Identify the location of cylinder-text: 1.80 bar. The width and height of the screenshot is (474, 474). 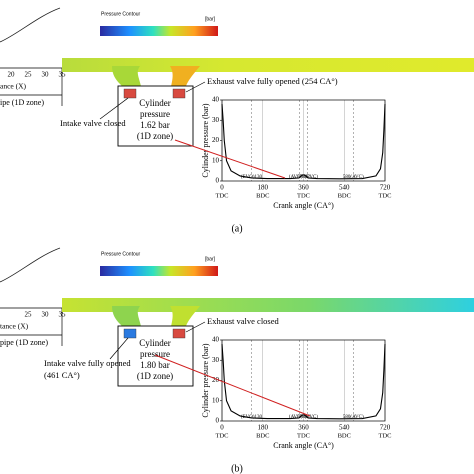
(155, 365).